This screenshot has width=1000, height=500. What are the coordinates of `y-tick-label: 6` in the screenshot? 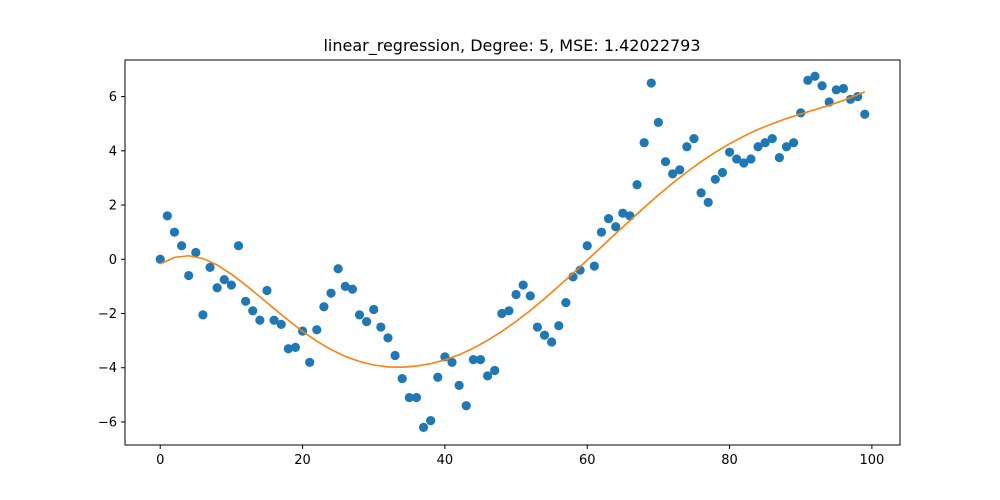 It's located at (113, 97).